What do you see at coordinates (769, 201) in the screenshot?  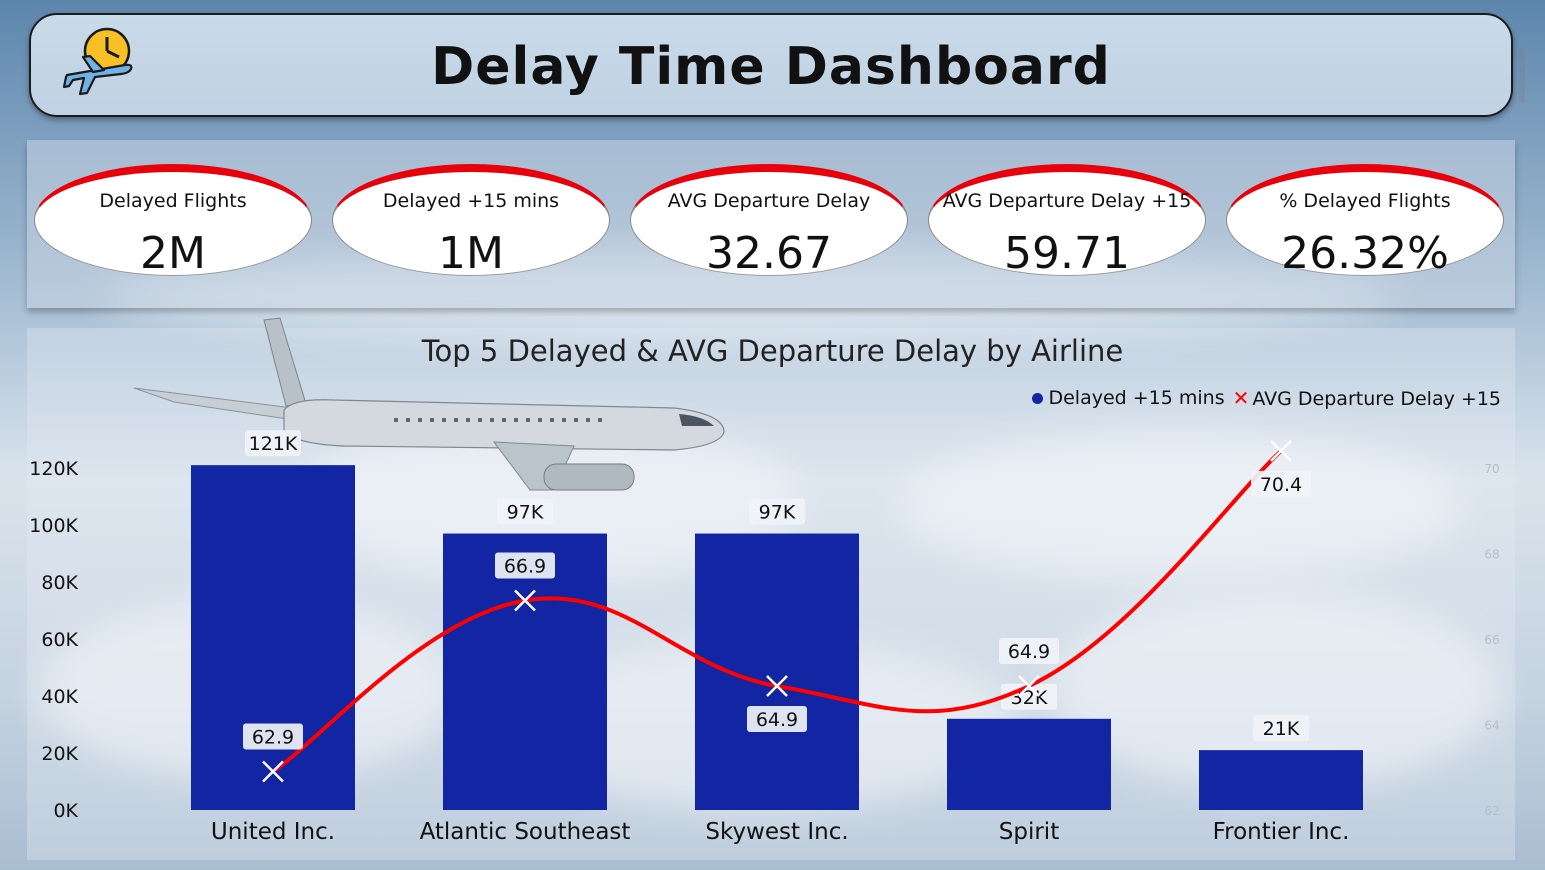 I see `kpi-label: AVG Departure Delay` at bounding box center [769, 201].